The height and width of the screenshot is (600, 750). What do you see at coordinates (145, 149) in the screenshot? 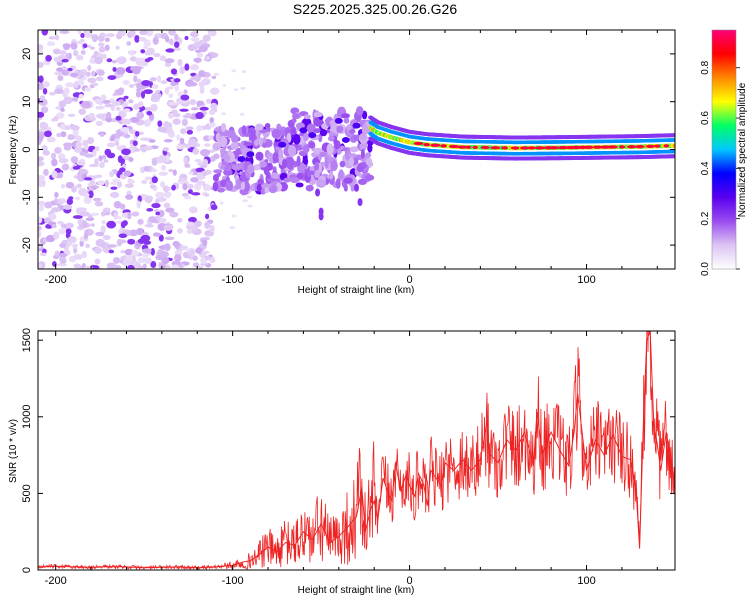
I see `spectrogram-noise-blobs` at bounding box center [145, 149].